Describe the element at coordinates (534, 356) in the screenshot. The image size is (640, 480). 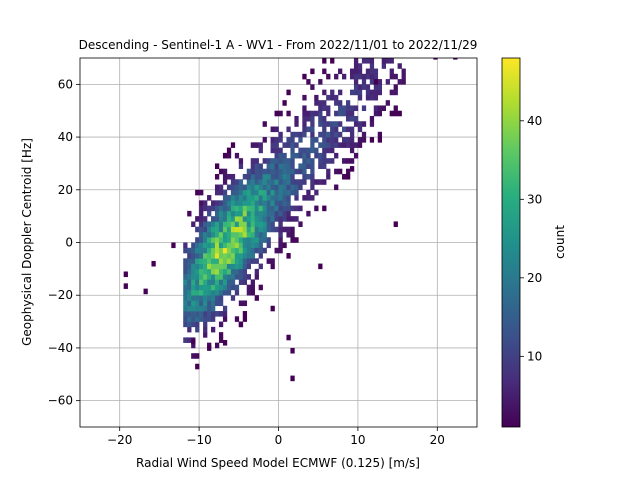
I see `colorbar-tick-label: 10` at that location.